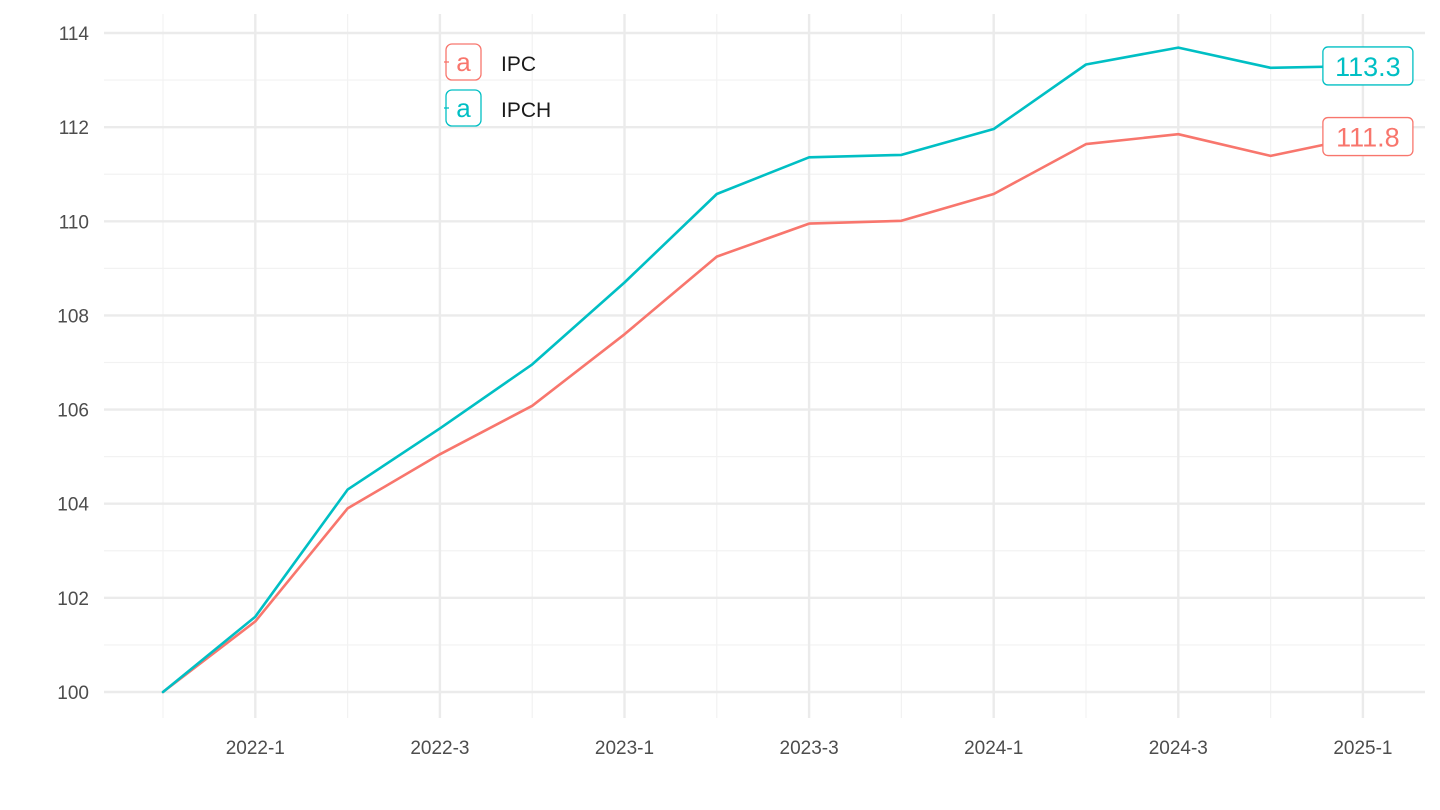  I want to click on y-tick-label: 114, so click(74, 34).